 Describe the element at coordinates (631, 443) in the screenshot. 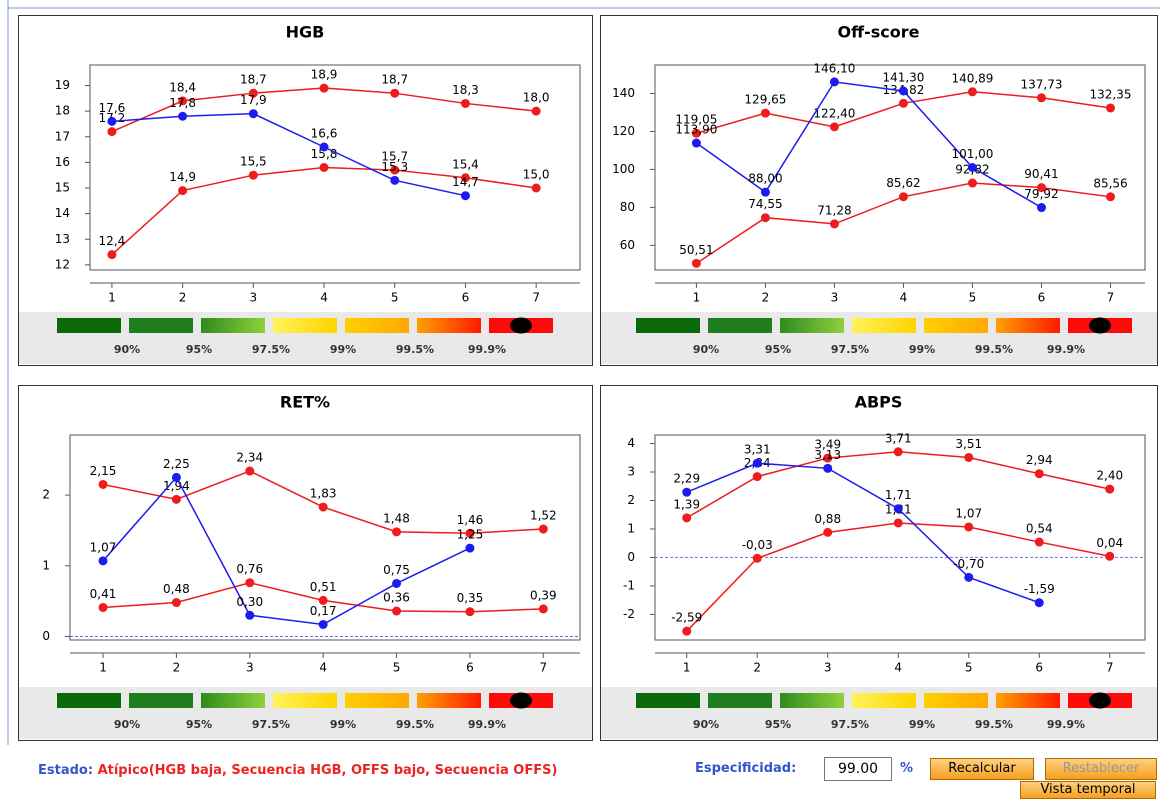

I see `y-tick-label: 4` at that location.